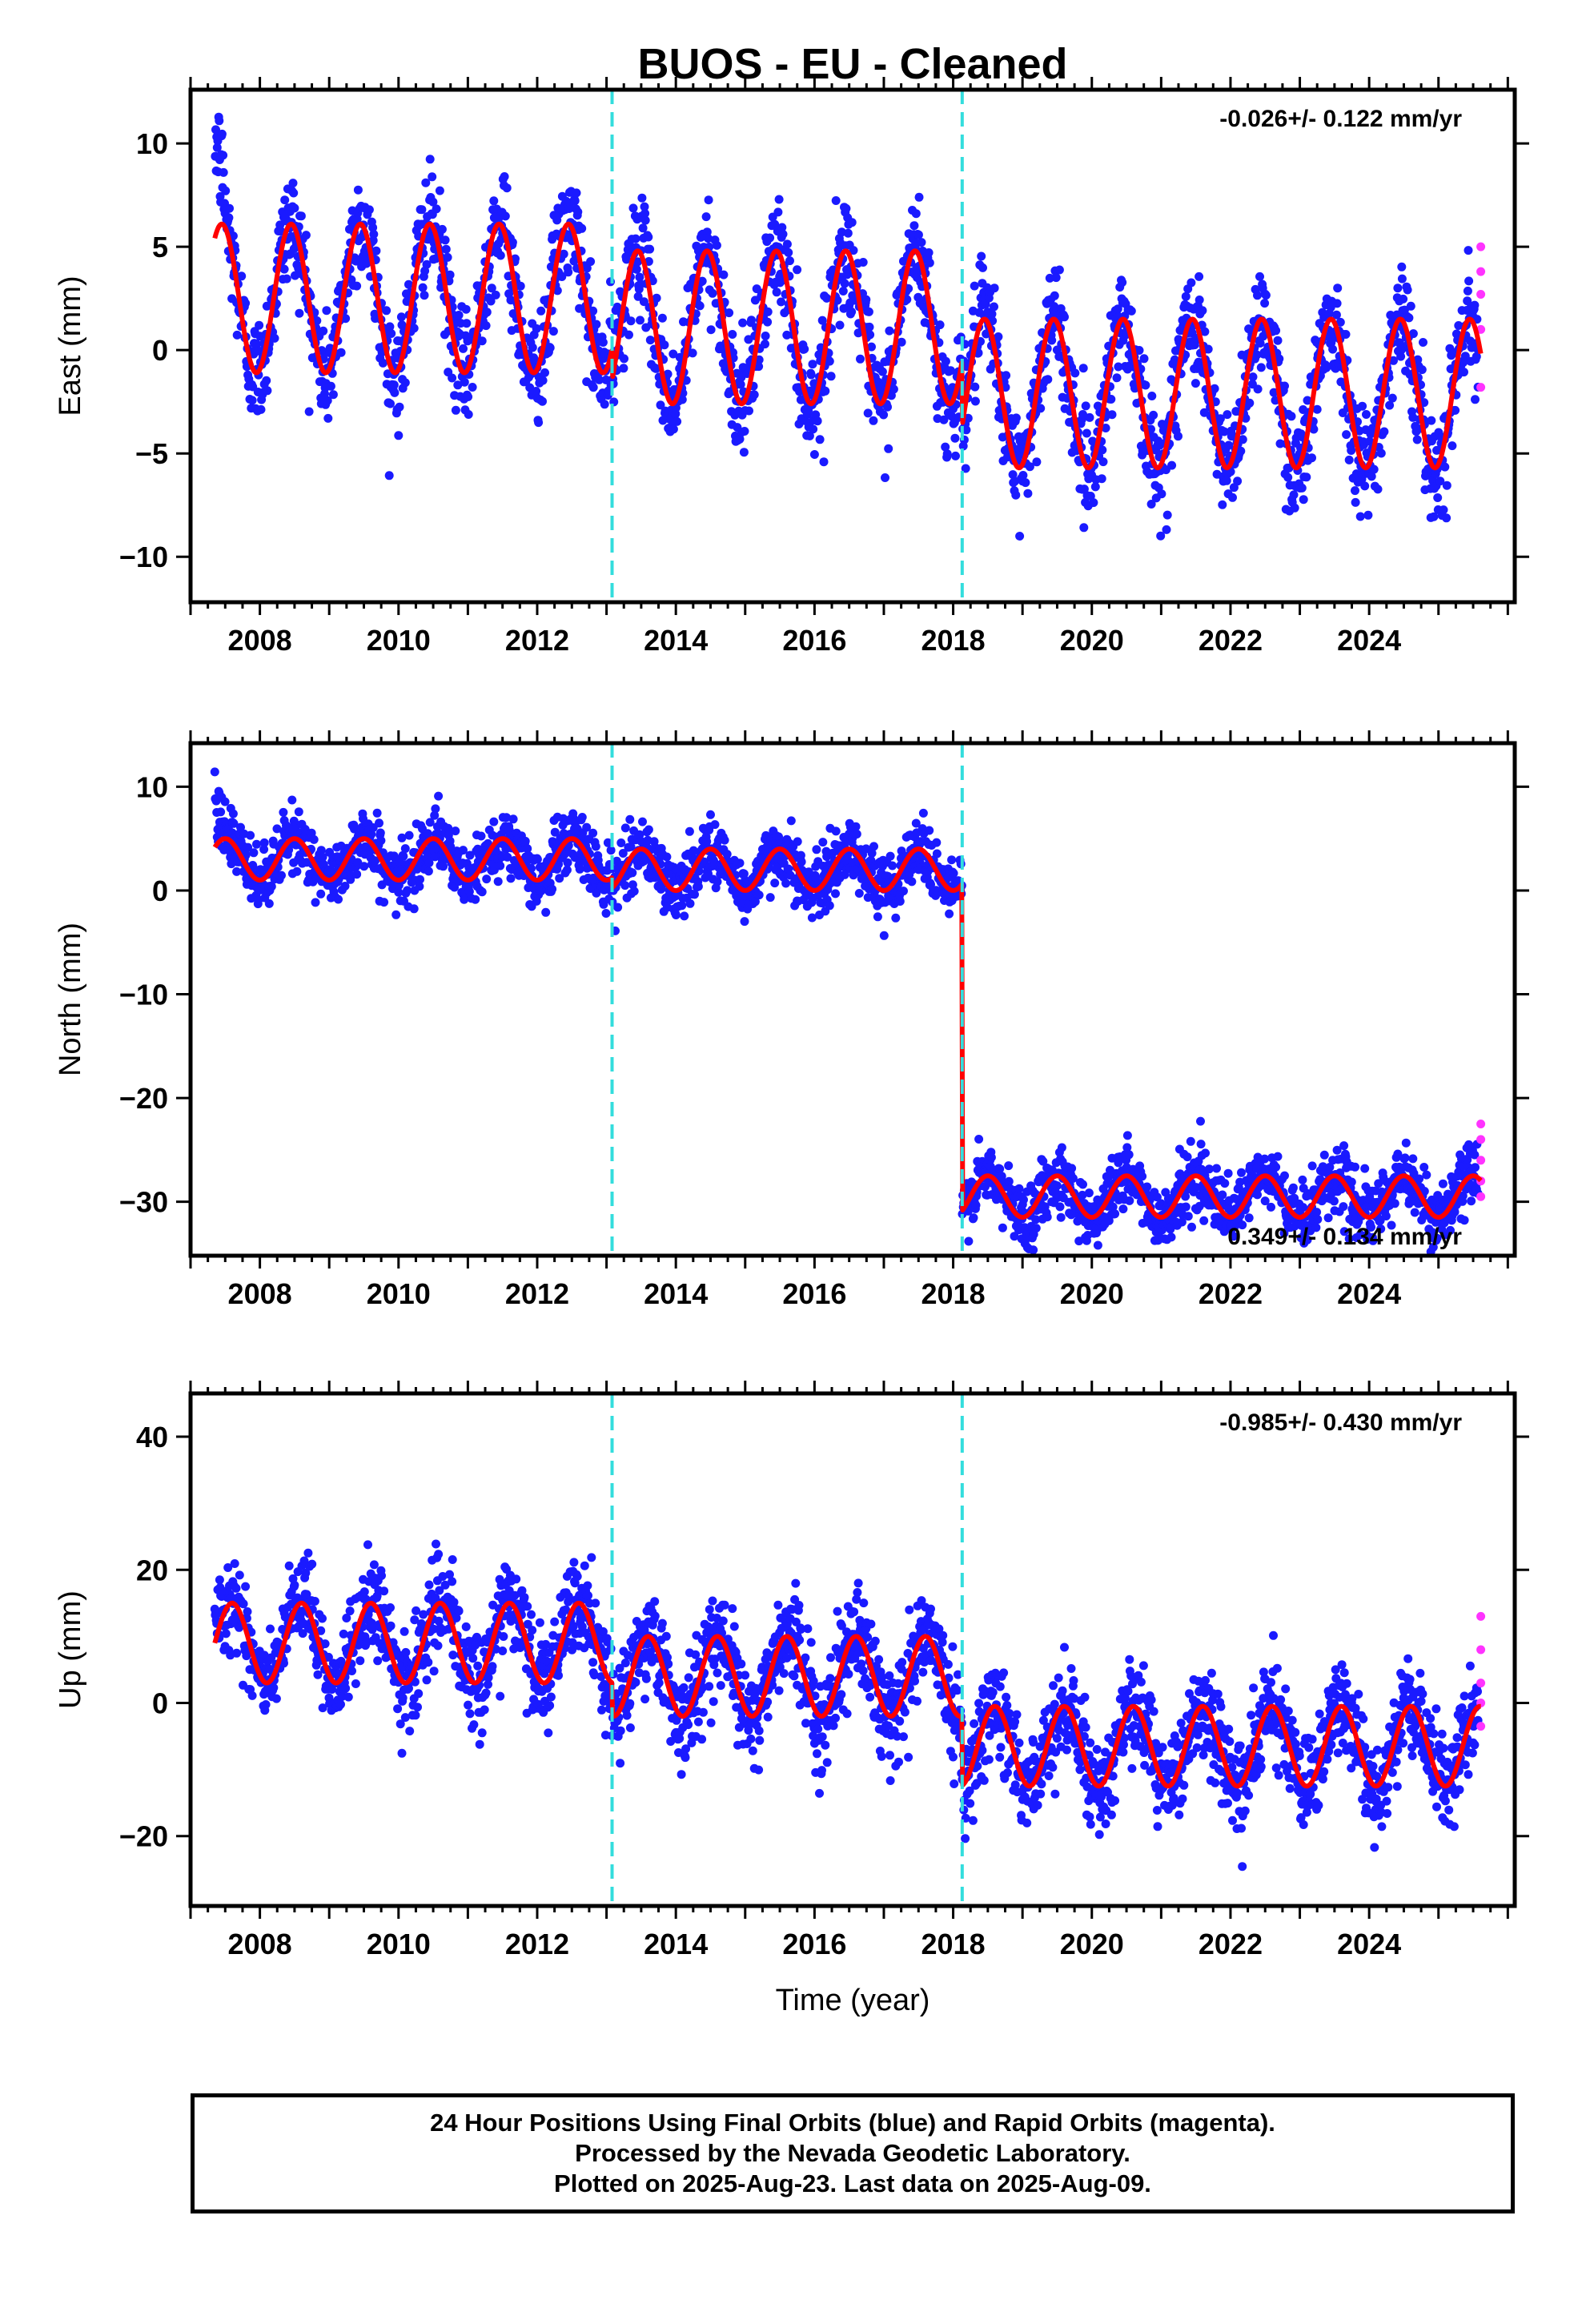  Describe the element at coordinates (852, 64) in the screenshot. I see `chart-title: BUOS - EU - Cleaned` at that location.